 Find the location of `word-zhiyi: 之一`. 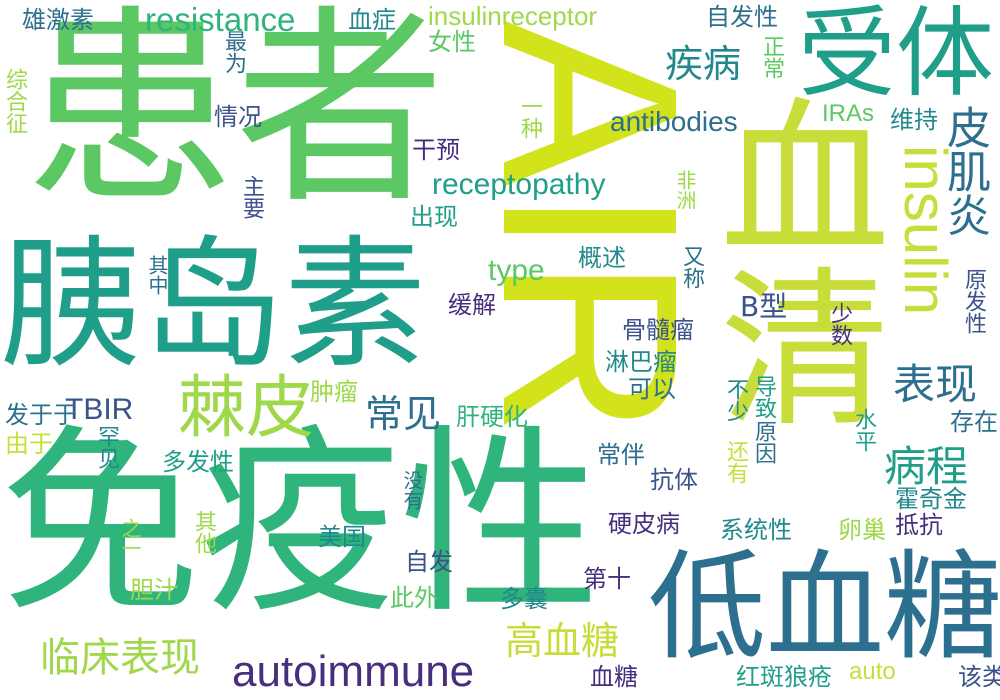

word-zhiyi: 之一 is located at coordinates (130, 538).